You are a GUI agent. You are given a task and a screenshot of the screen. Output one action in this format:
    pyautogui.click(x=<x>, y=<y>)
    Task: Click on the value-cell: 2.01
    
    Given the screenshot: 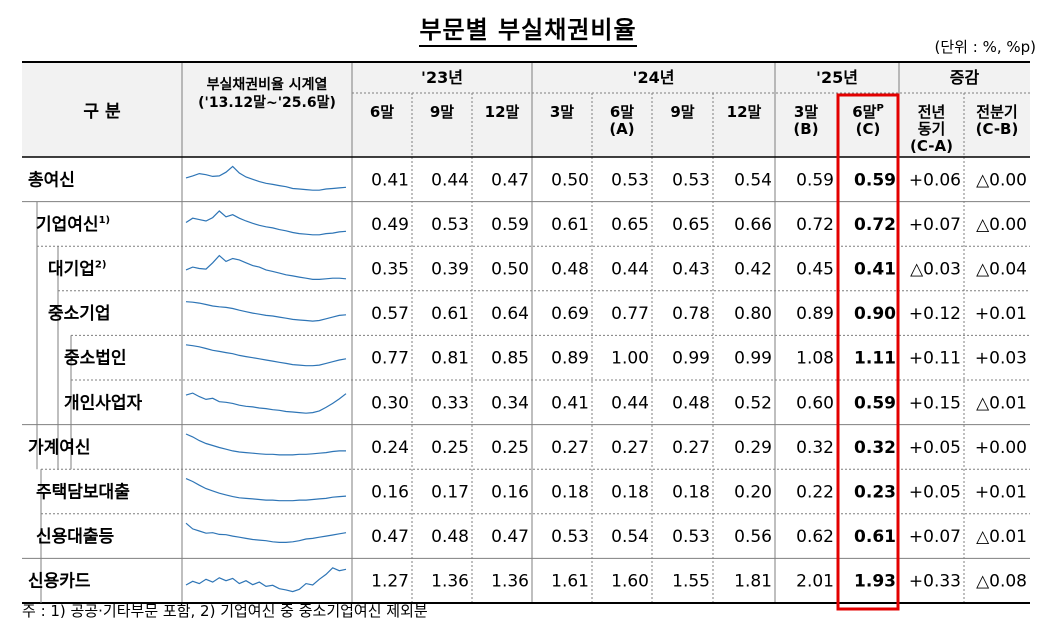 What is the action you would take?
    pyautogui.click(x=815, y=582)
    